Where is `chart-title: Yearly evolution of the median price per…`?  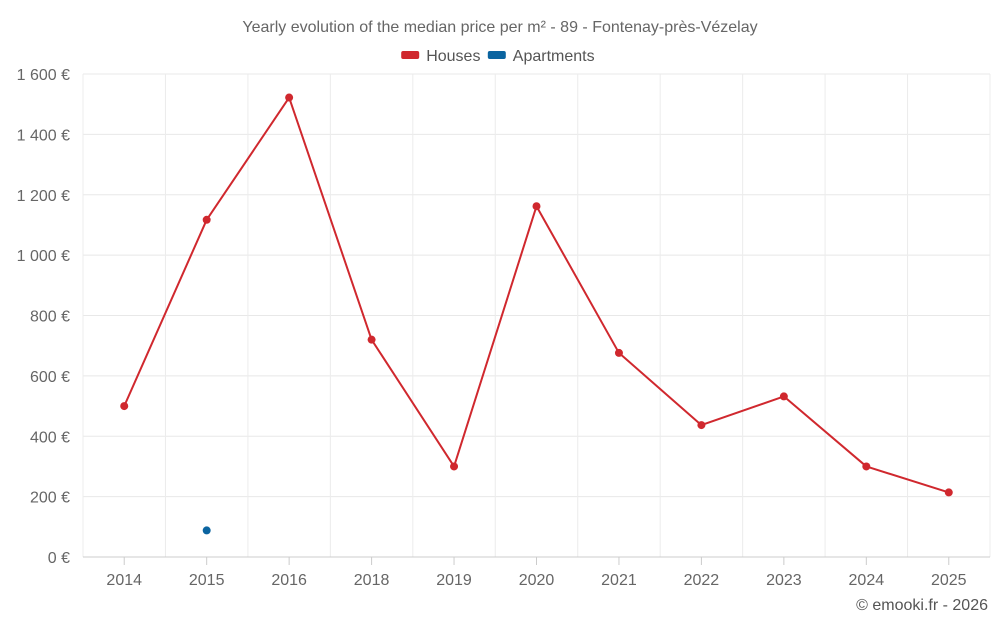 chart-title: Yearly evolution of the median price per… is located at coordinates (499, 27).